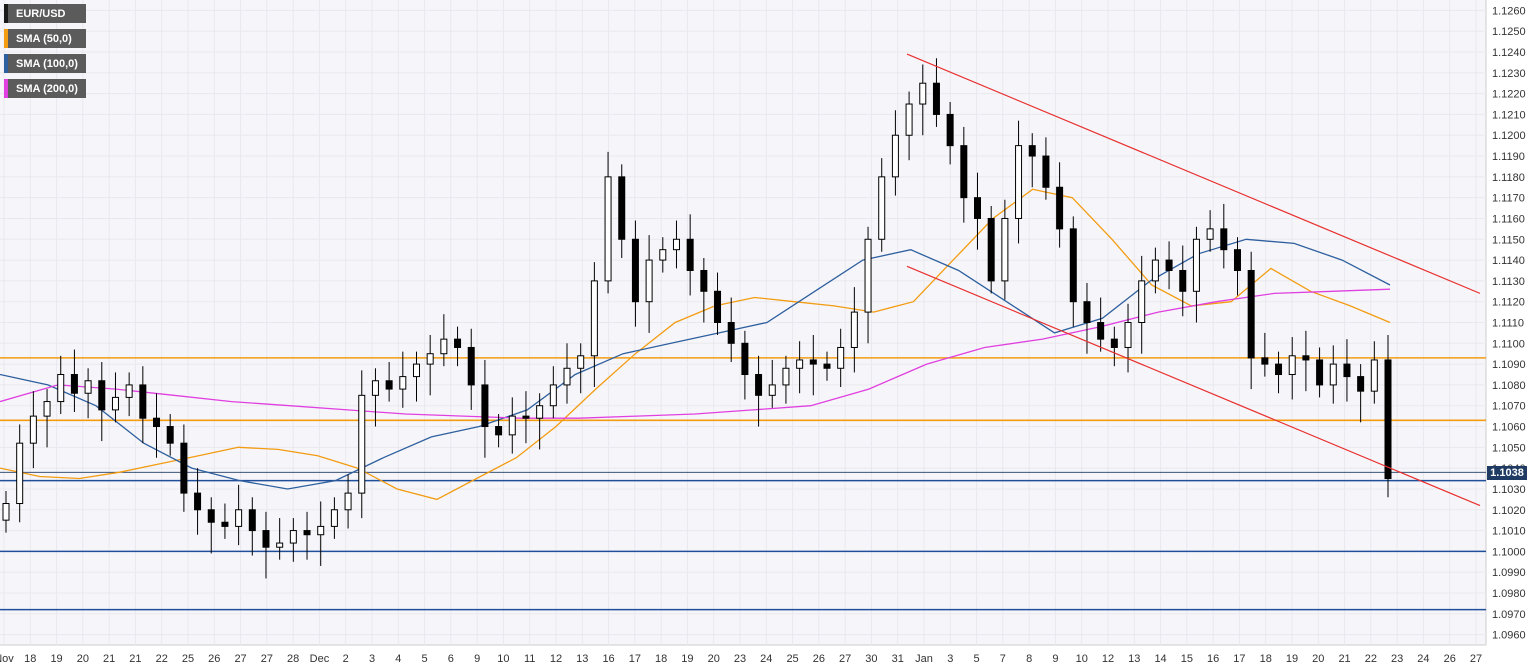 This screenshot has height=669, width=1536. Describe the element at coordinates (477, 659) in the screenshot. I see `x-tick-label: 9` at that location.